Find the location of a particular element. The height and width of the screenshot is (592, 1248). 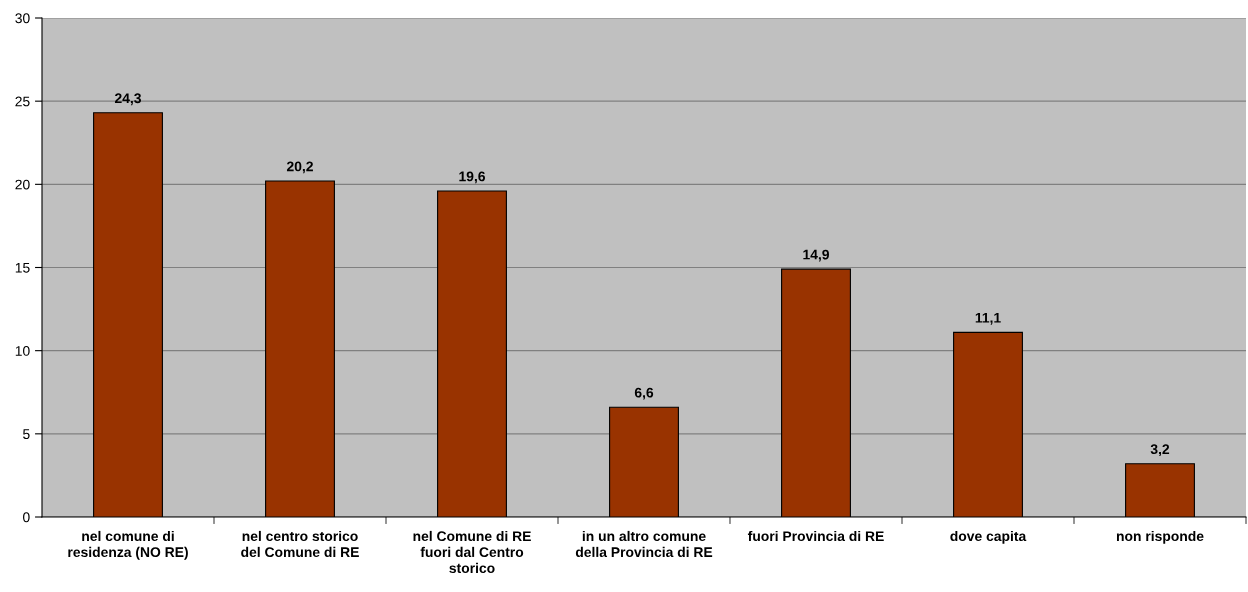

data-label: 3,2 is located at coordinates (1160, 450).